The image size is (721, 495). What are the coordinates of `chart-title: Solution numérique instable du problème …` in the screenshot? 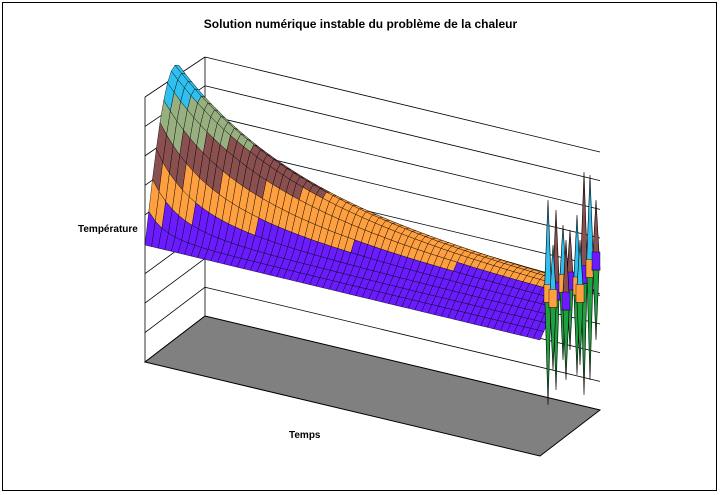 It's located at (360, 24).